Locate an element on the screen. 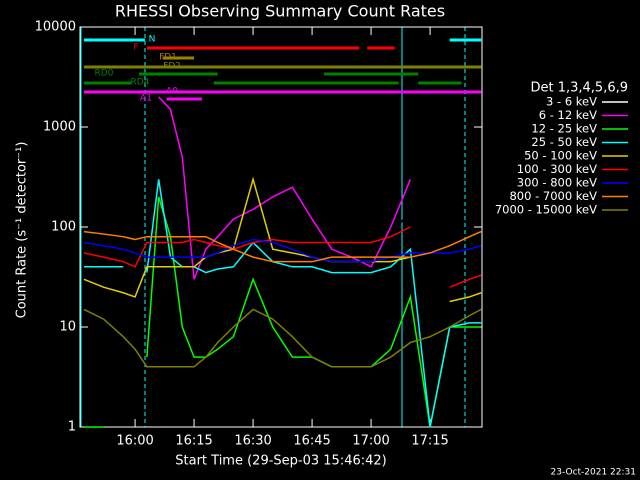  legend-title: Det 1,3,4,5,6,9 is located at coordinates (579, 88).